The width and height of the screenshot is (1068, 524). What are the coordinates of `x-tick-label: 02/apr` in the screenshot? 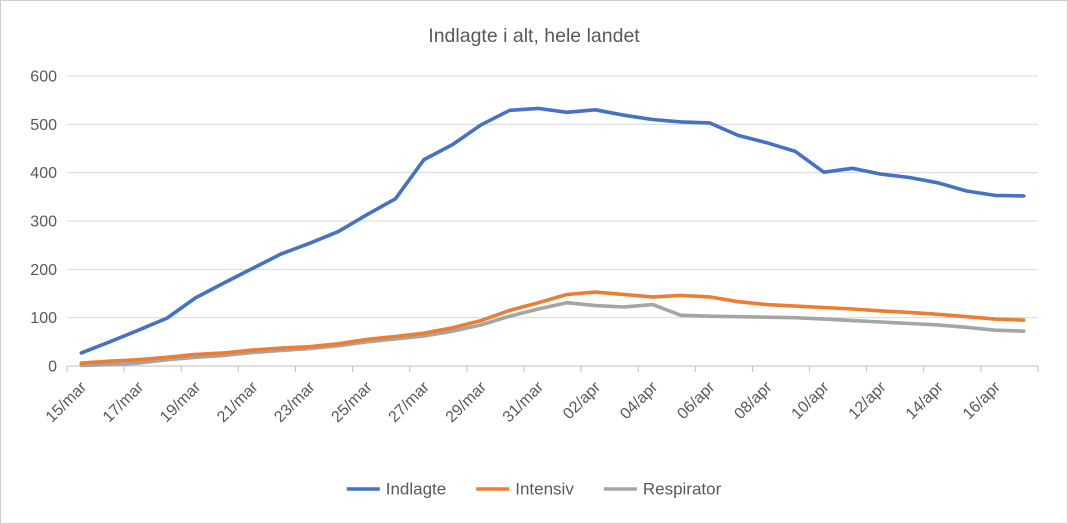 It's located at (582, 400).